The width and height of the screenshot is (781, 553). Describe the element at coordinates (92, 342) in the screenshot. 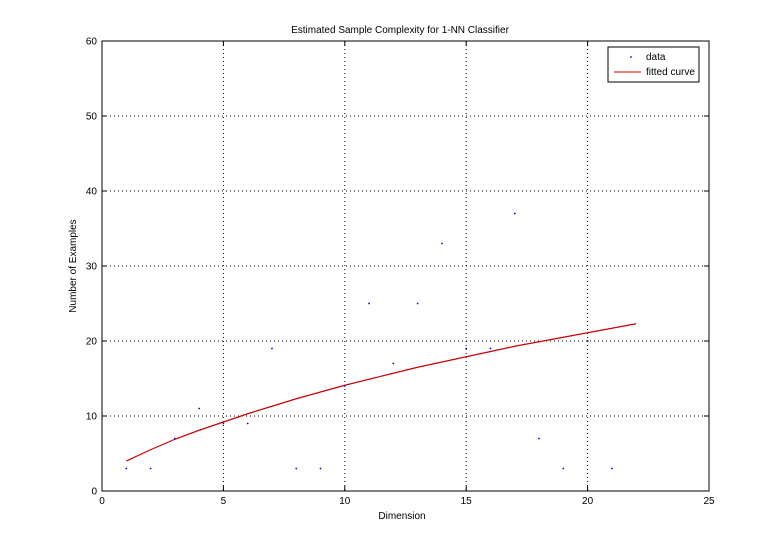

I see `y-tick-label: 20` at that location.